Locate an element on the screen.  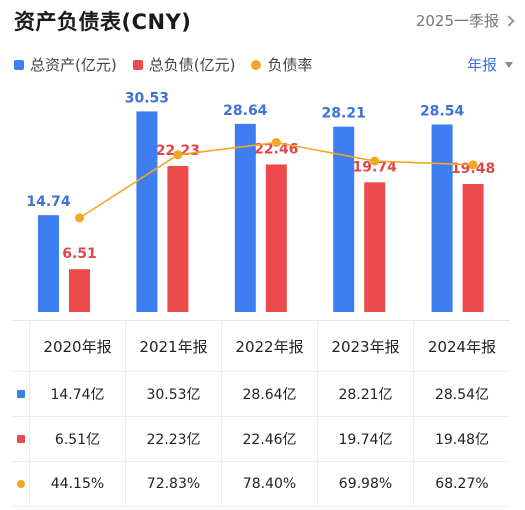
table-row-liabilities: 6.51亿 22.23亿 22.46亿 19.74亿 19.48亿 is located at coordinates (261, 439).